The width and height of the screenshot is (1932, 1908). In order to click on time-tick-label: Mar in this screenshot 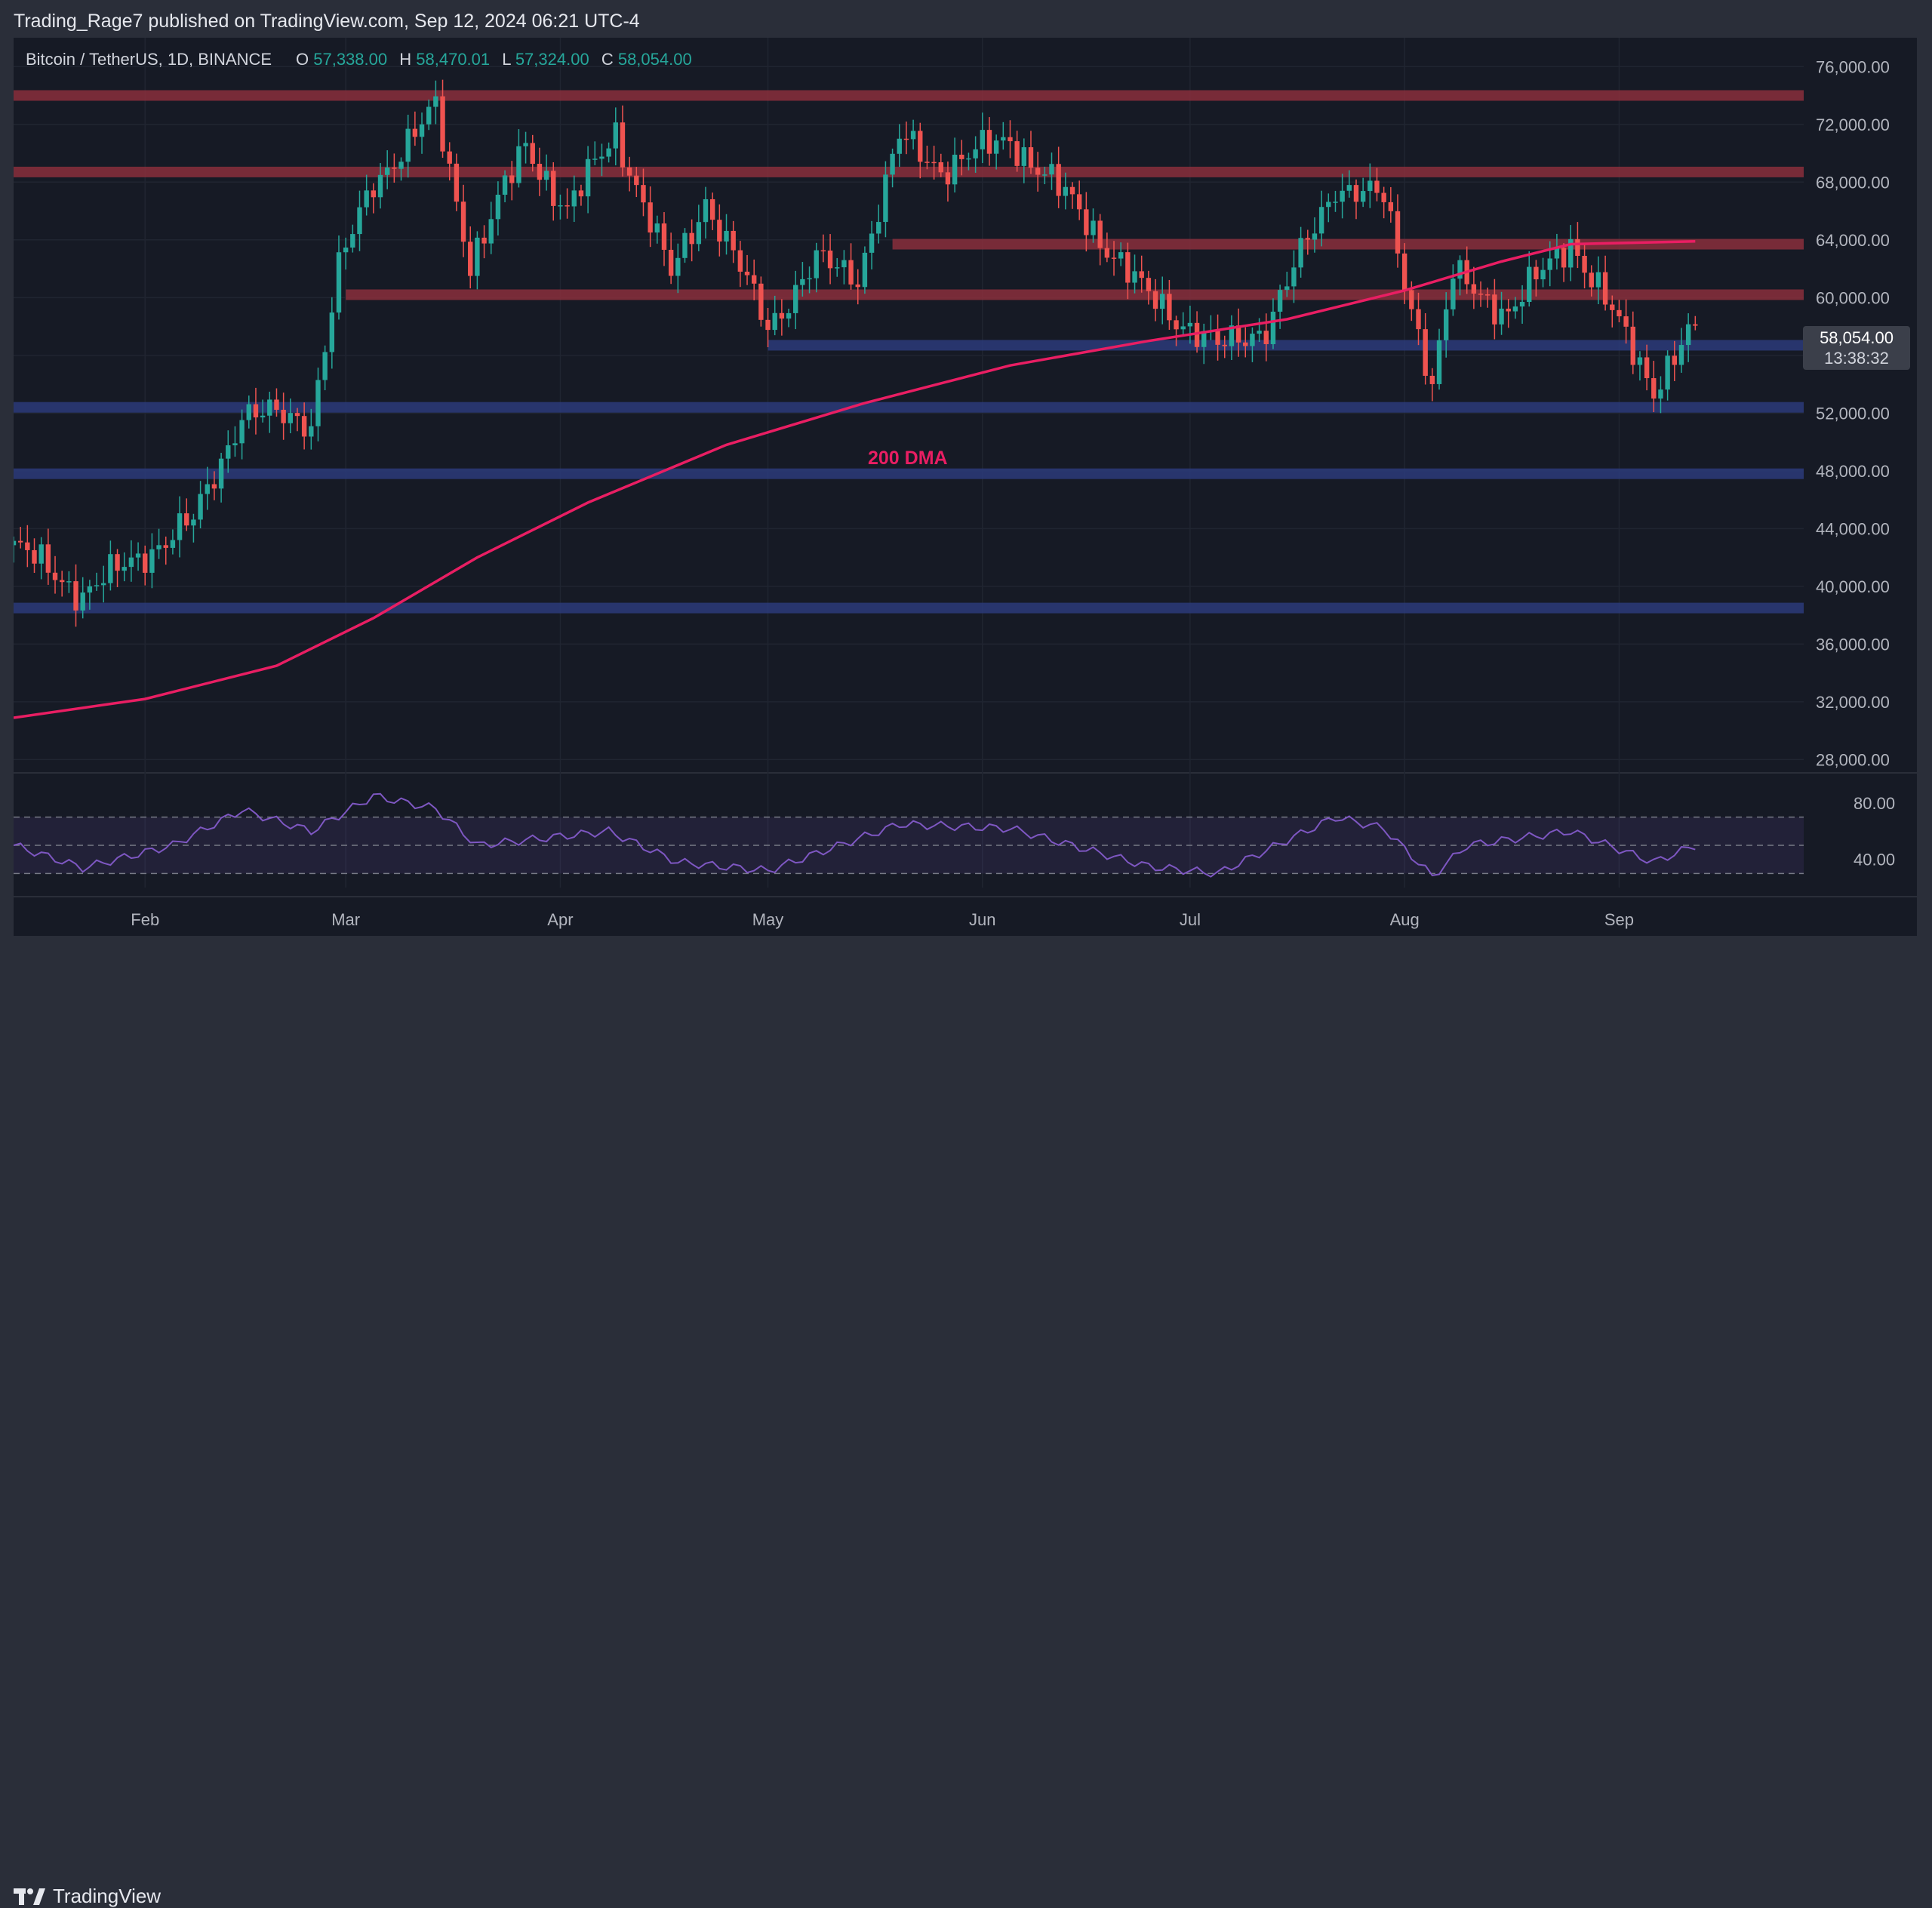, I will do `click(345, 919)`.